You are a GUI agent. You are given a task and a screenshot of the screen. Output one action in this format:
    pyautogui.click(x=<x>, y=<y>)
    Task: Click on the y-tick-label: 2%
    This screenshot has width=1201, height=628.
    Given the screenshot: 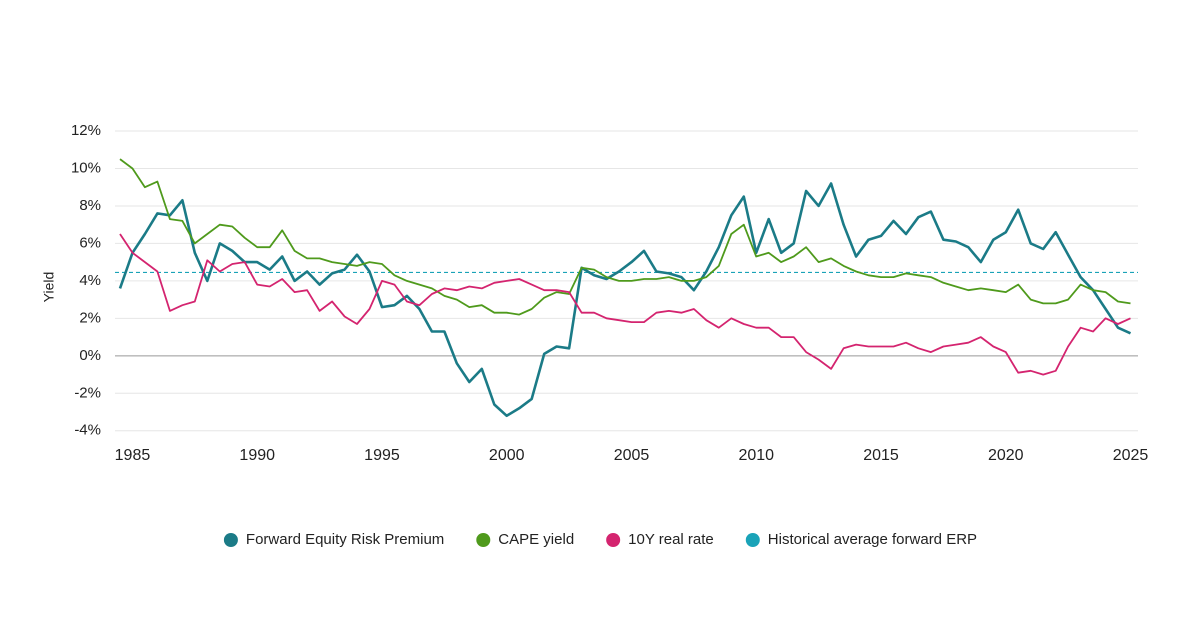 What is the action you would take?
    pyautogui.click(x=90, y=317)
    